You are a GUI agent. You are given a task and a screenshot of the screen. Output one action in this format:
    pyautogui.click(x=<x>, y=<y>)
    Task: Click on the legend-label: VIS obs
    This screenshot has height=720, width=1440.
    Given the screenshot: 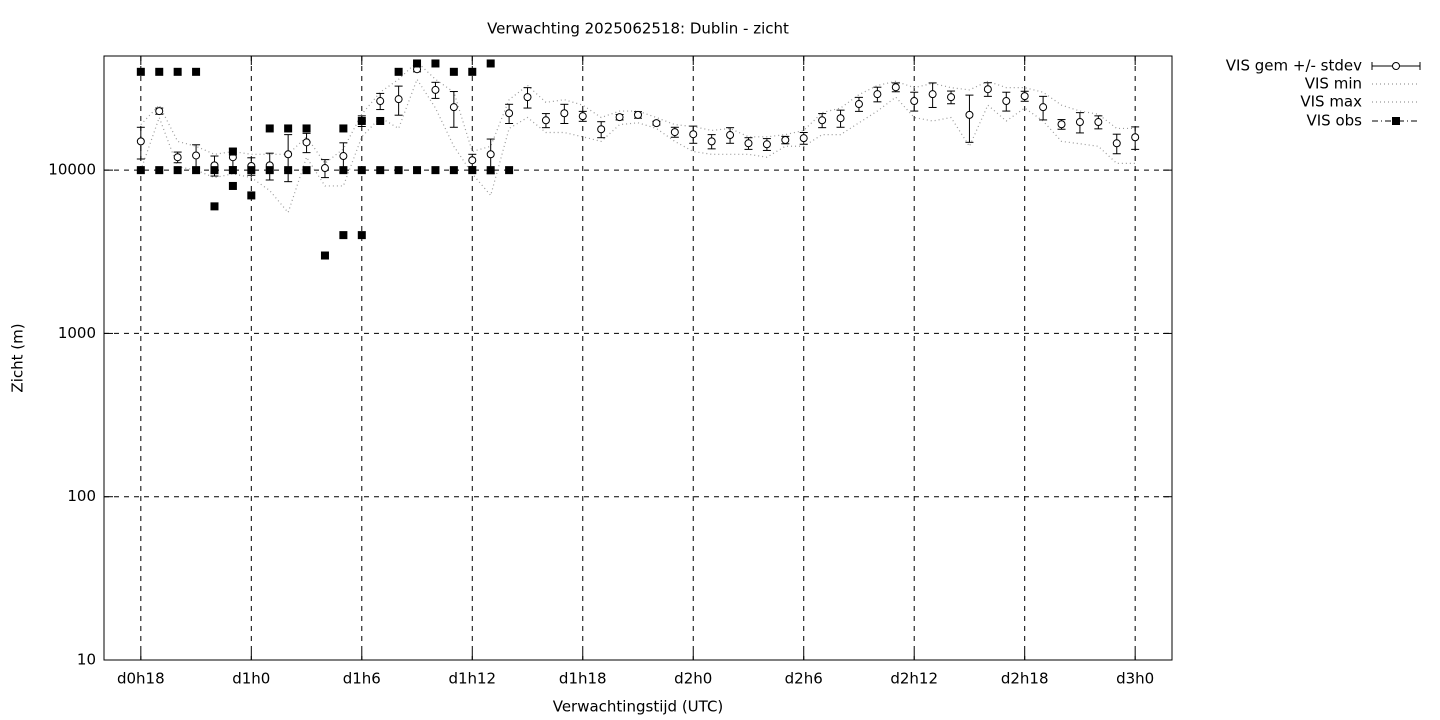 What is the action you would take?
    pyautogui.click(x=1335, y=121)
    